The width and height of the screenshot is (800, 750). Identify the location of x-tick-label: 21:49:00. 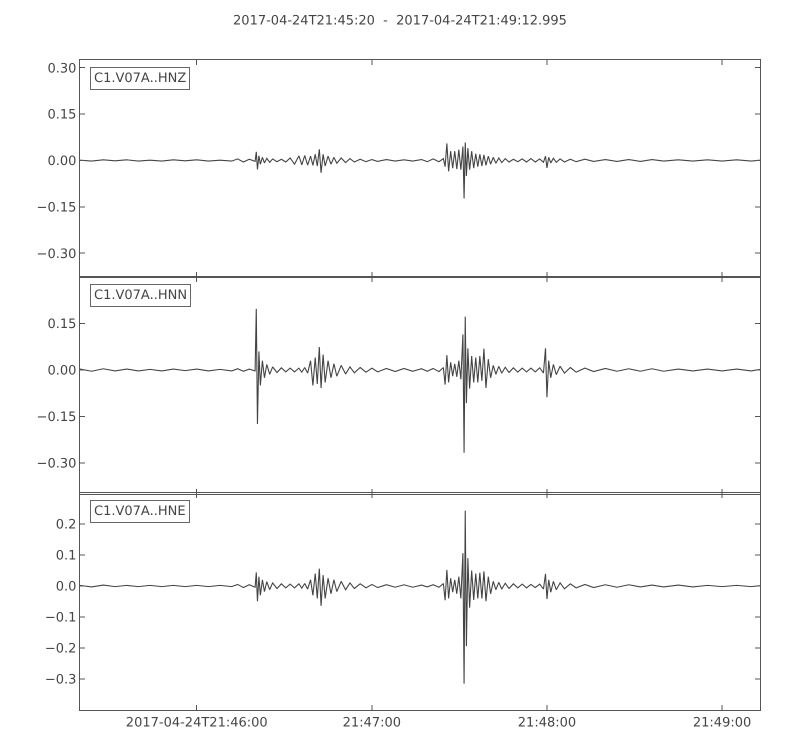
(722, 723).